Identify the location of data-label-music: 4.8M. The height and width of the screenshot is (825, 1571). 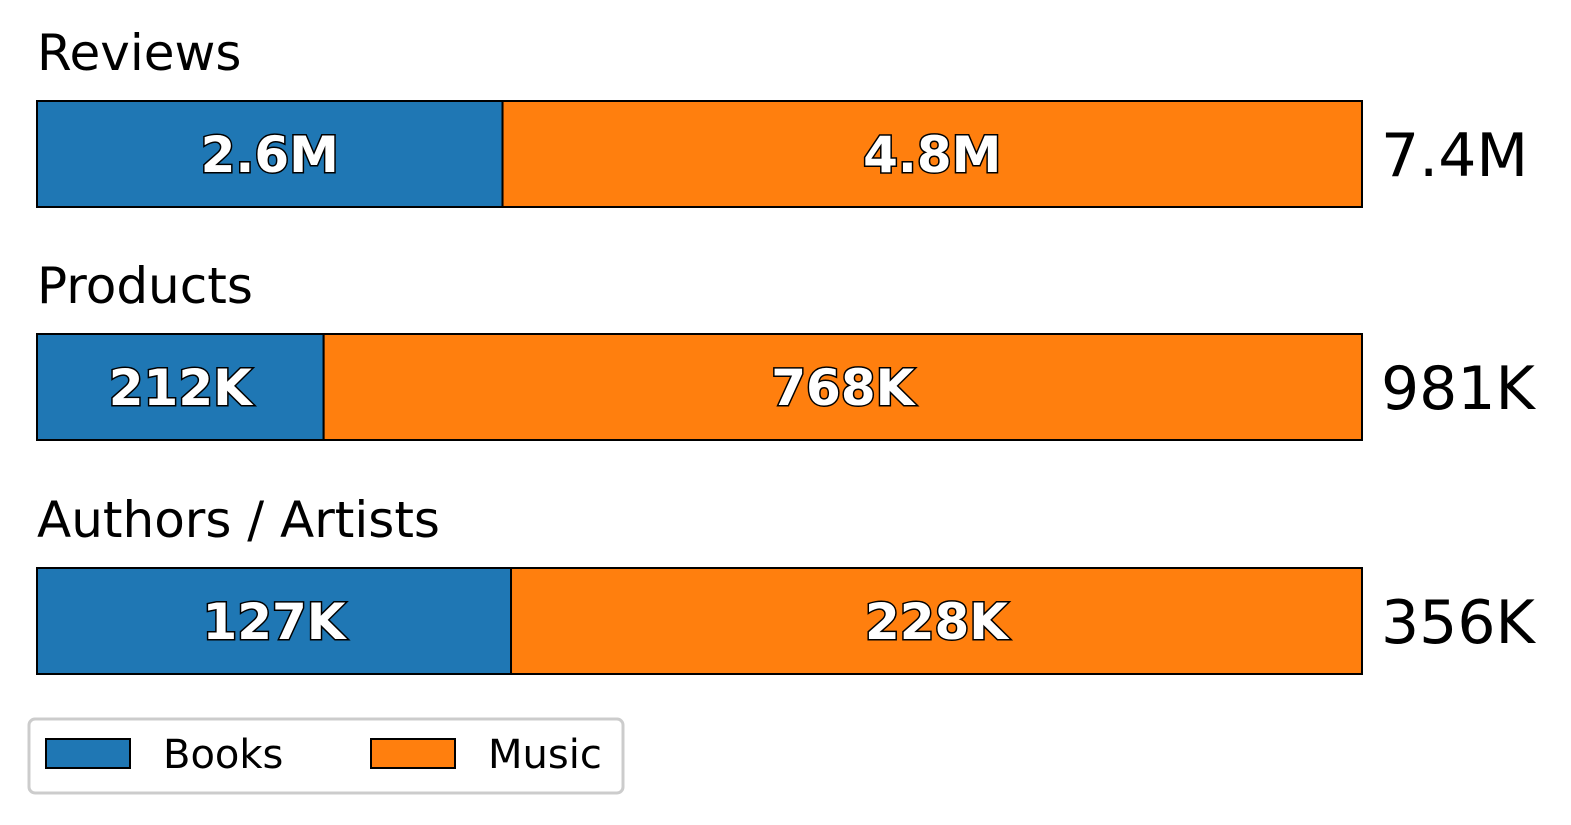
(932, 155).